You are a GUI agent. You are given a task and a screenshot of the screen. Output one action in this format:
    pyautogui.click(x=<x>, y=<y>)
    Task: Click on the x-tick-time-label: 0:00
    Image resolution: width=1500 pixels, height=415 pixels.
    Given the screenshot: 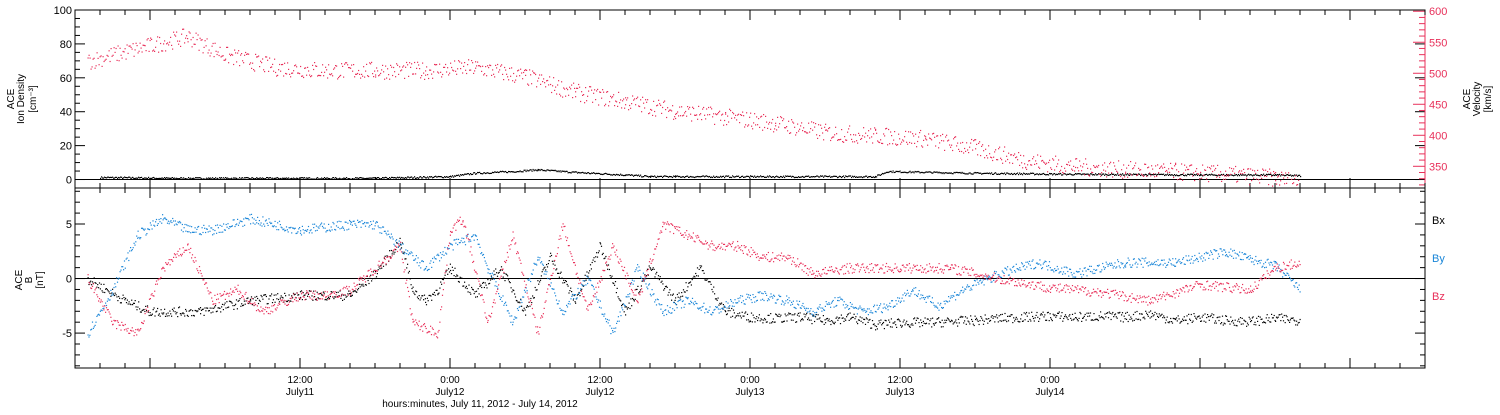 What is the action you would take?
    pyautogui.click(x=1050, y=380)
    